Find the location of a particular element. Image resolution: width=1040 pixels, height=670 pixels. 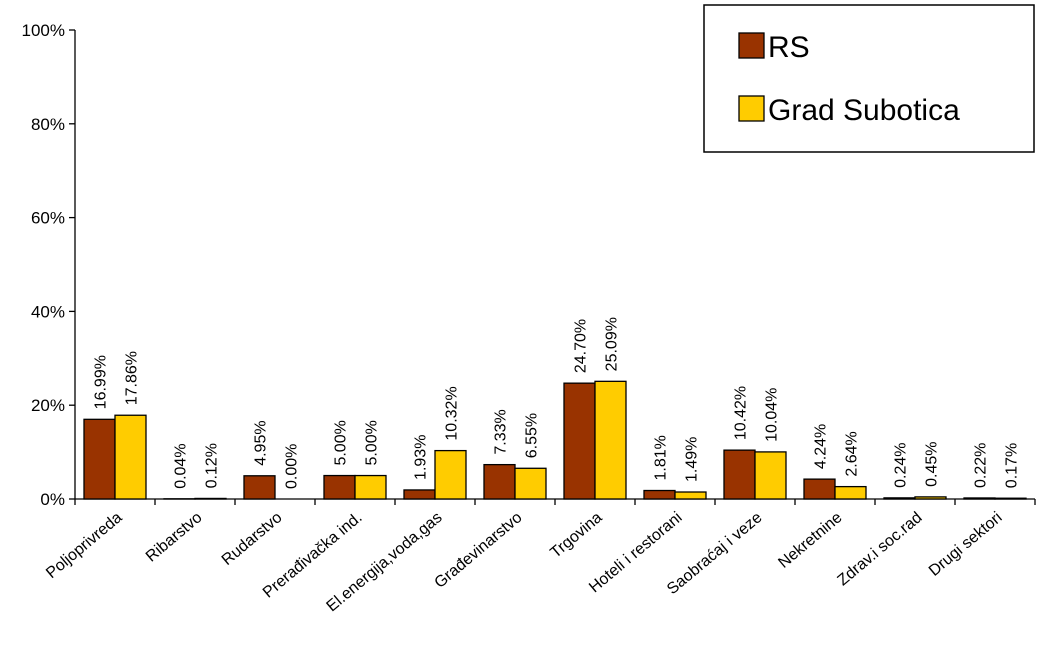

data-label: 17.86% is located at coordinates (132, 378).